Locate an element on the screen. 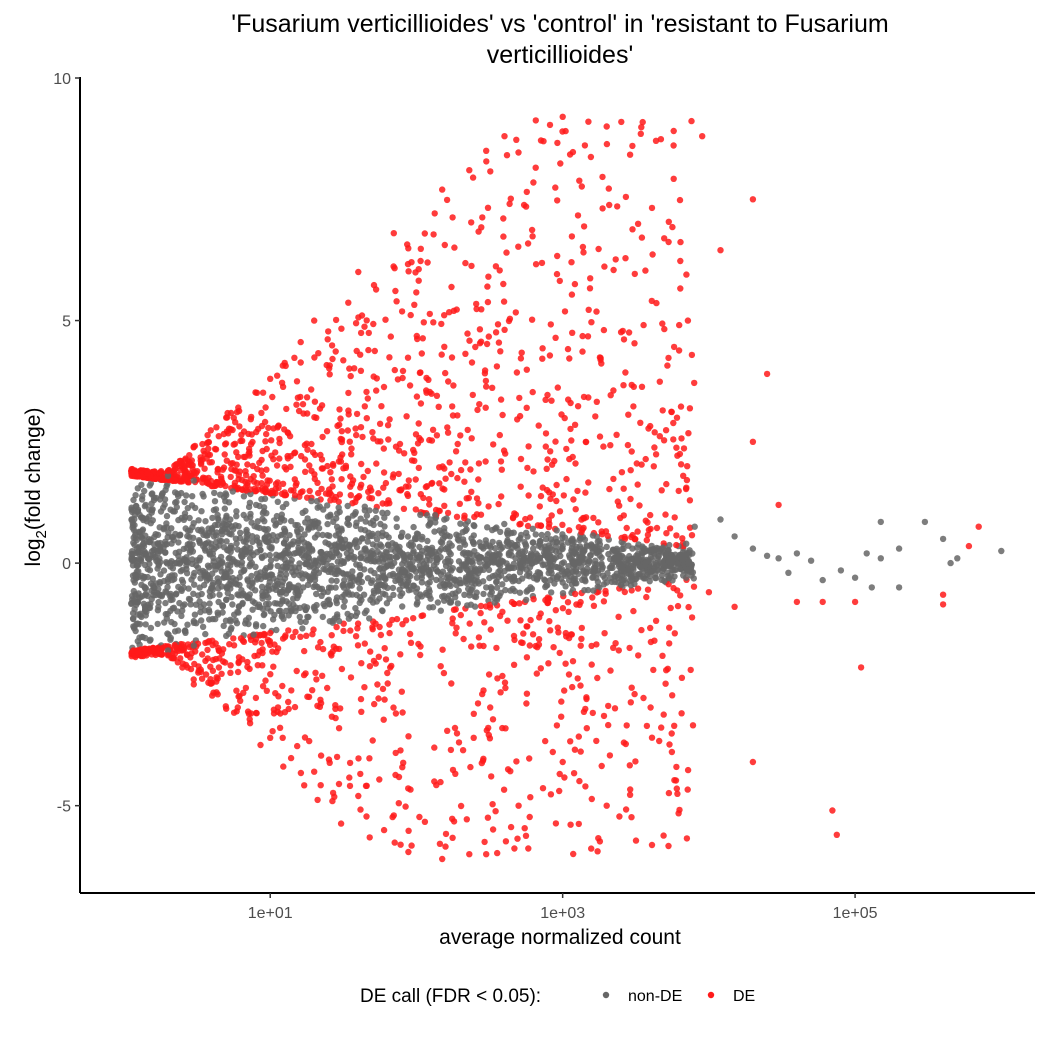 Image resolution: width=1050 pixels, height=1050 pixels. y-tick-label: -5 is located at coordinates (64, 807).